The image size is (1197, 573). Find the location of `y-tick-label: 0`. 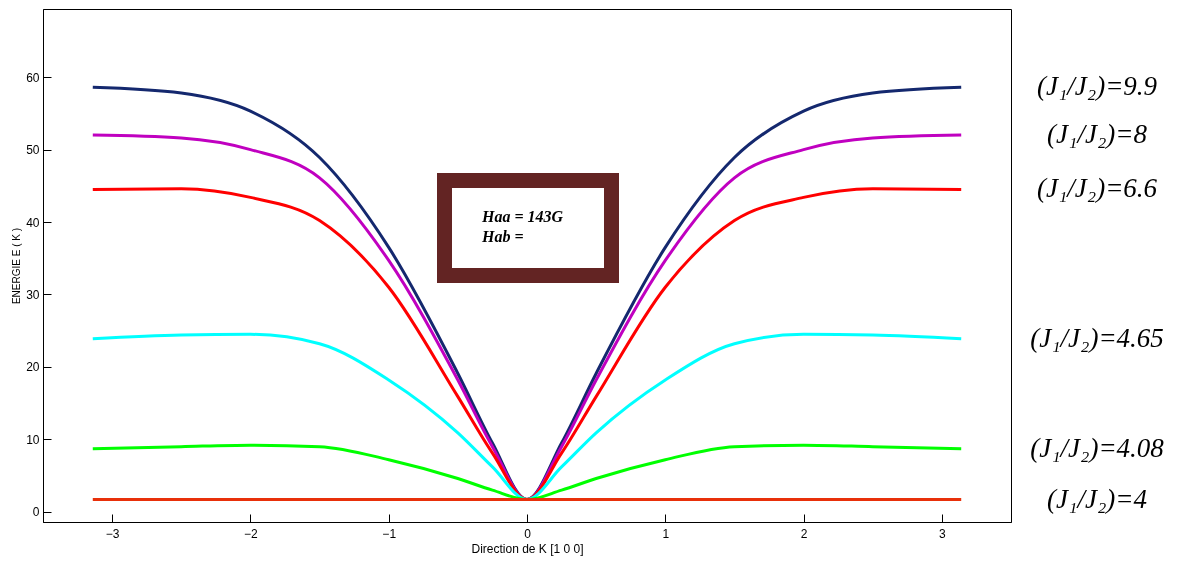

y-tick-label: 0 is located at coordinates (36, 512).